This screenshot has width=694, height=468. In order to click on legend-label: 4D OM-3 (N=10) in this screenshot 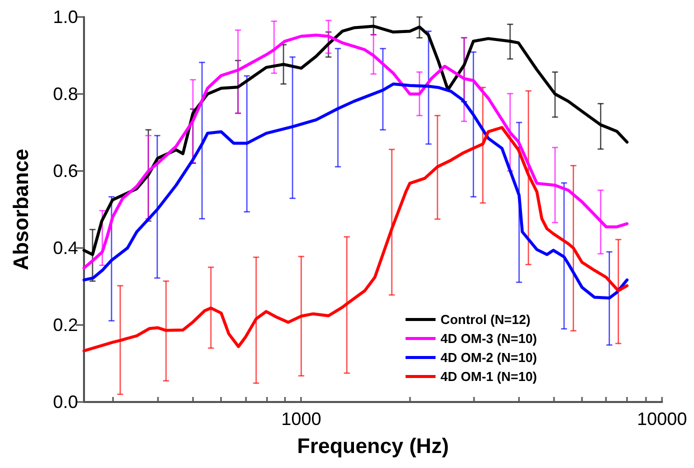, I will do `click(489, 338)`.